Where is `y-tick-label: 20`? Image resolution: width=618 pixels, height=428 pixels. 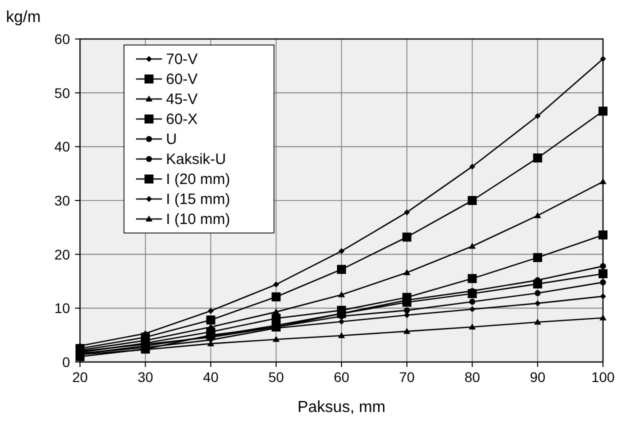 y-tick-label: 20 is located at coordinates (62, 254).